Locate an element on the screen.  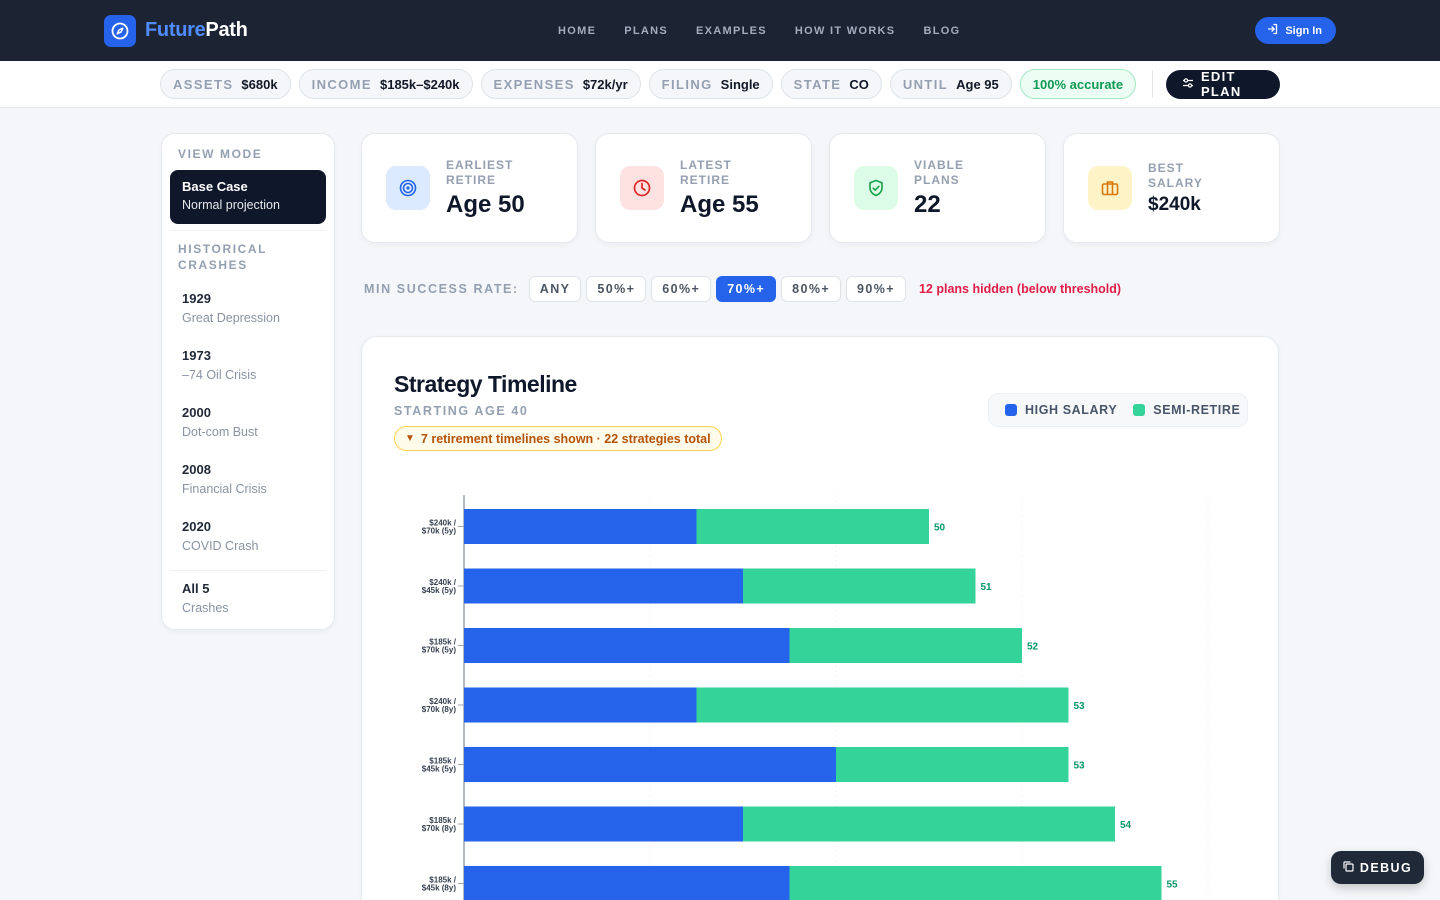
base-case-sub: Normal projection is located at coordinates (231, 205).